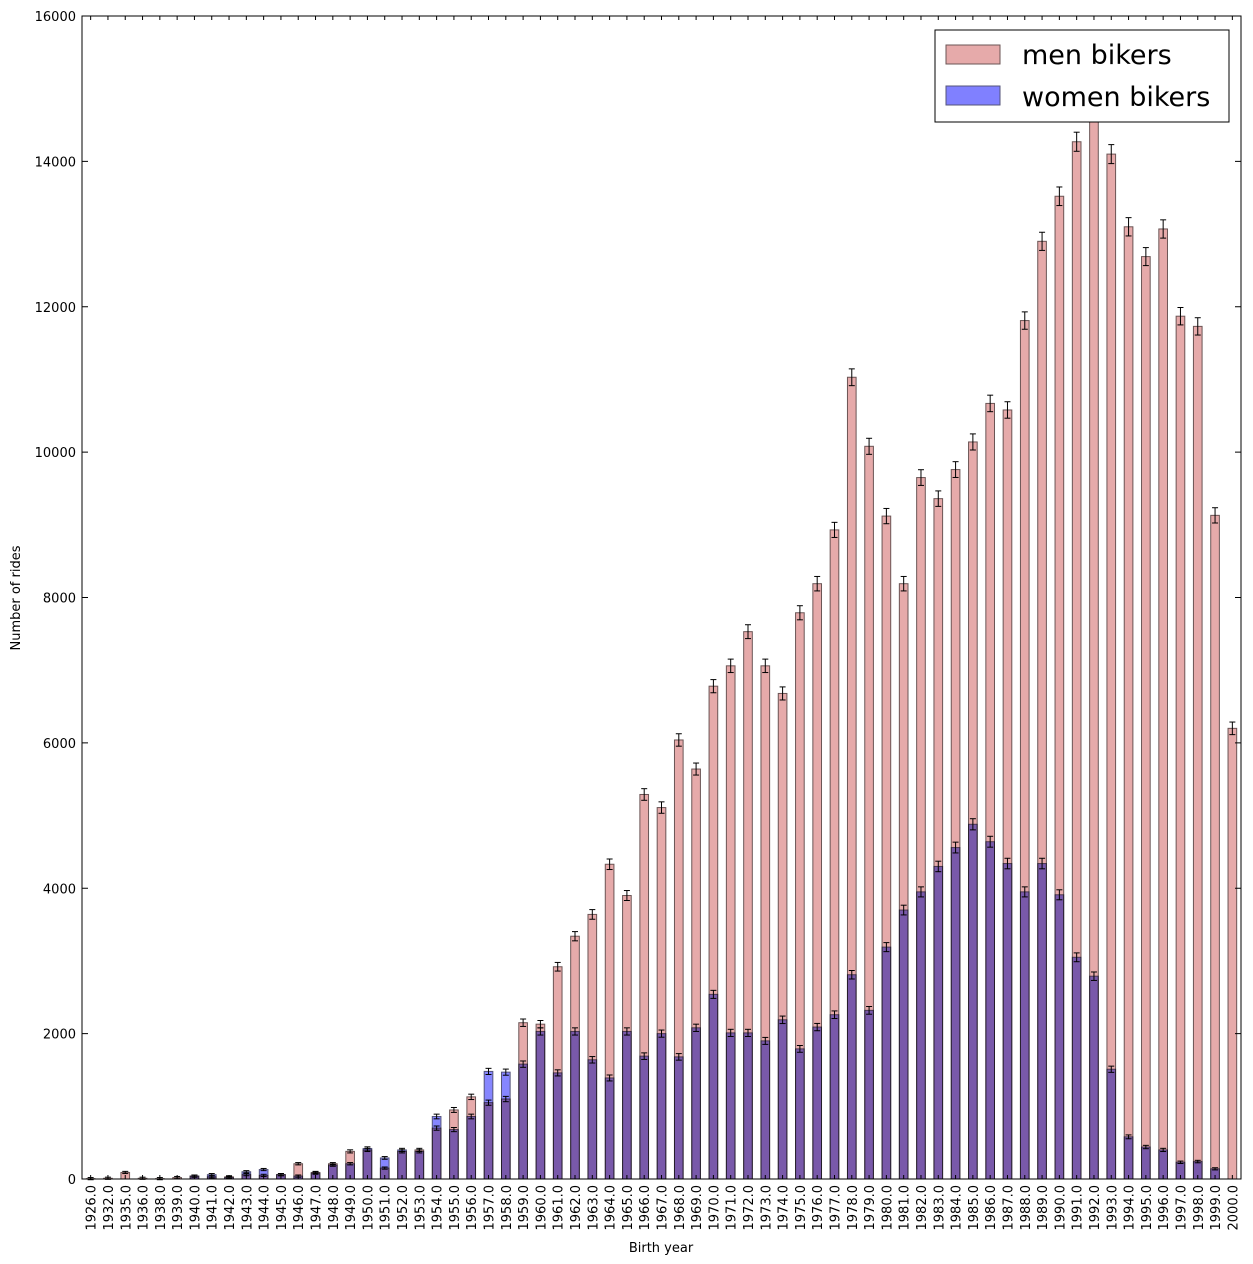  I want to click on x-tick-label-1962.0: 1962.0, so click(576, 1208).